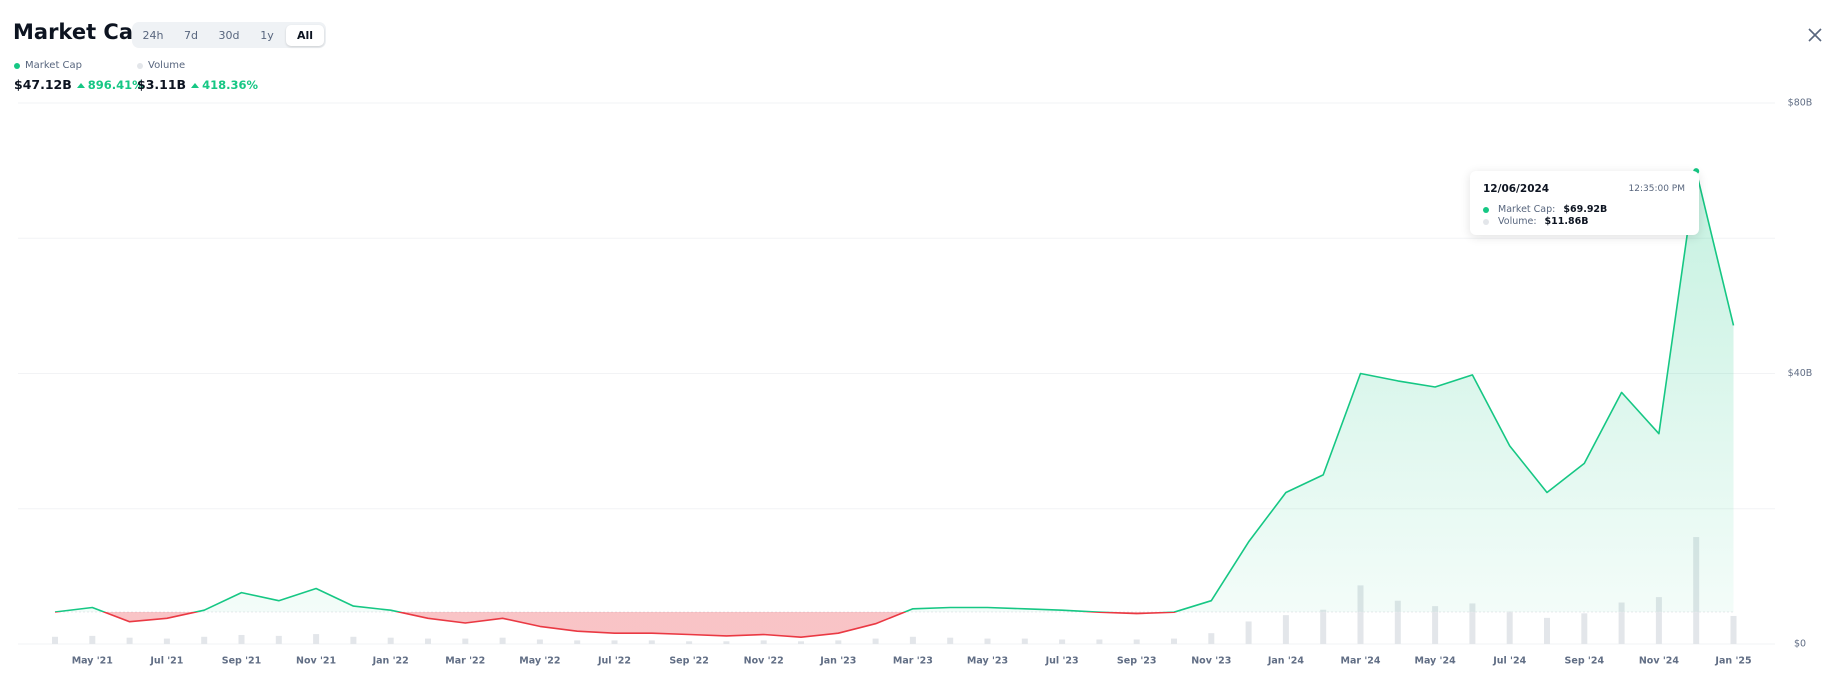 The width and height of the screenshot is (1840, 692). Describe the element at coordinates (1286, 661) in the screenshot. I see `x-tick-label: Jan '24` at that location.